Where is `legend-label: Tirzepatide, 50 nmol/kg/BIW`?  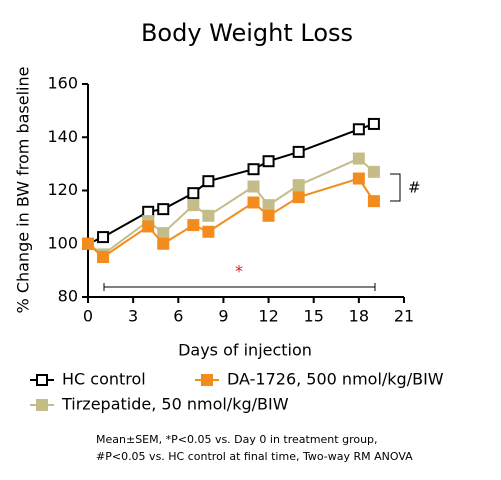
legend-label: Tirzepatide, 50 nmol/kg/BIW is located at coordinates (175, 404).